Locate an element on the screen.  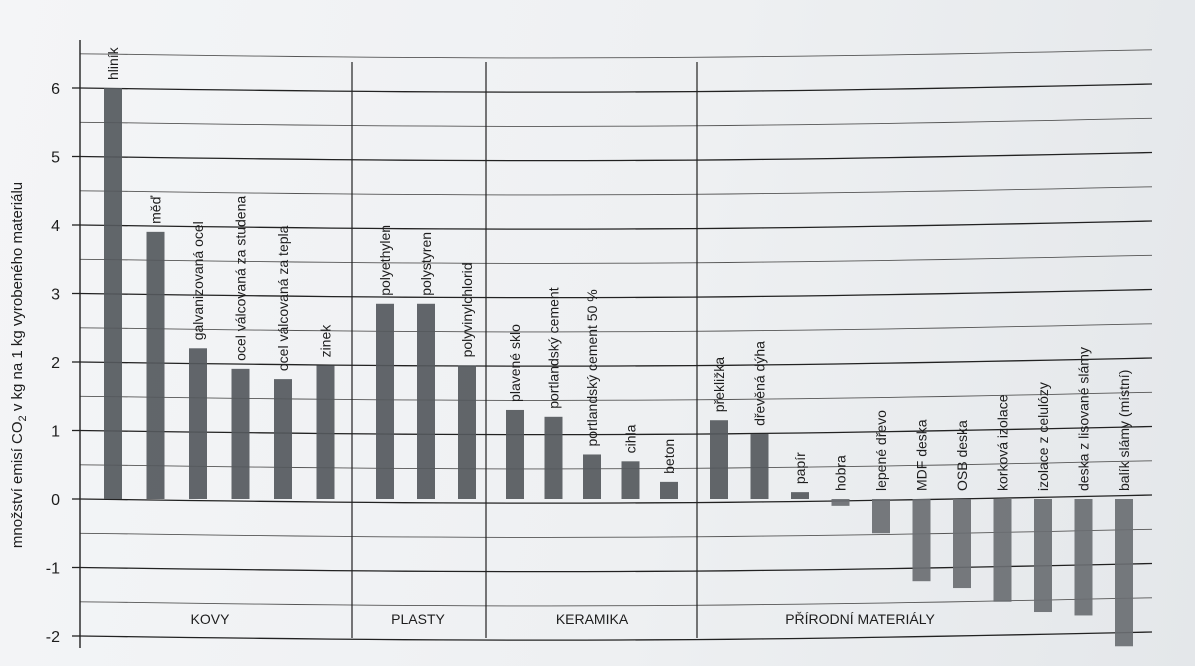
group-label: KERAMIKA is located at coordinates (592, 619).